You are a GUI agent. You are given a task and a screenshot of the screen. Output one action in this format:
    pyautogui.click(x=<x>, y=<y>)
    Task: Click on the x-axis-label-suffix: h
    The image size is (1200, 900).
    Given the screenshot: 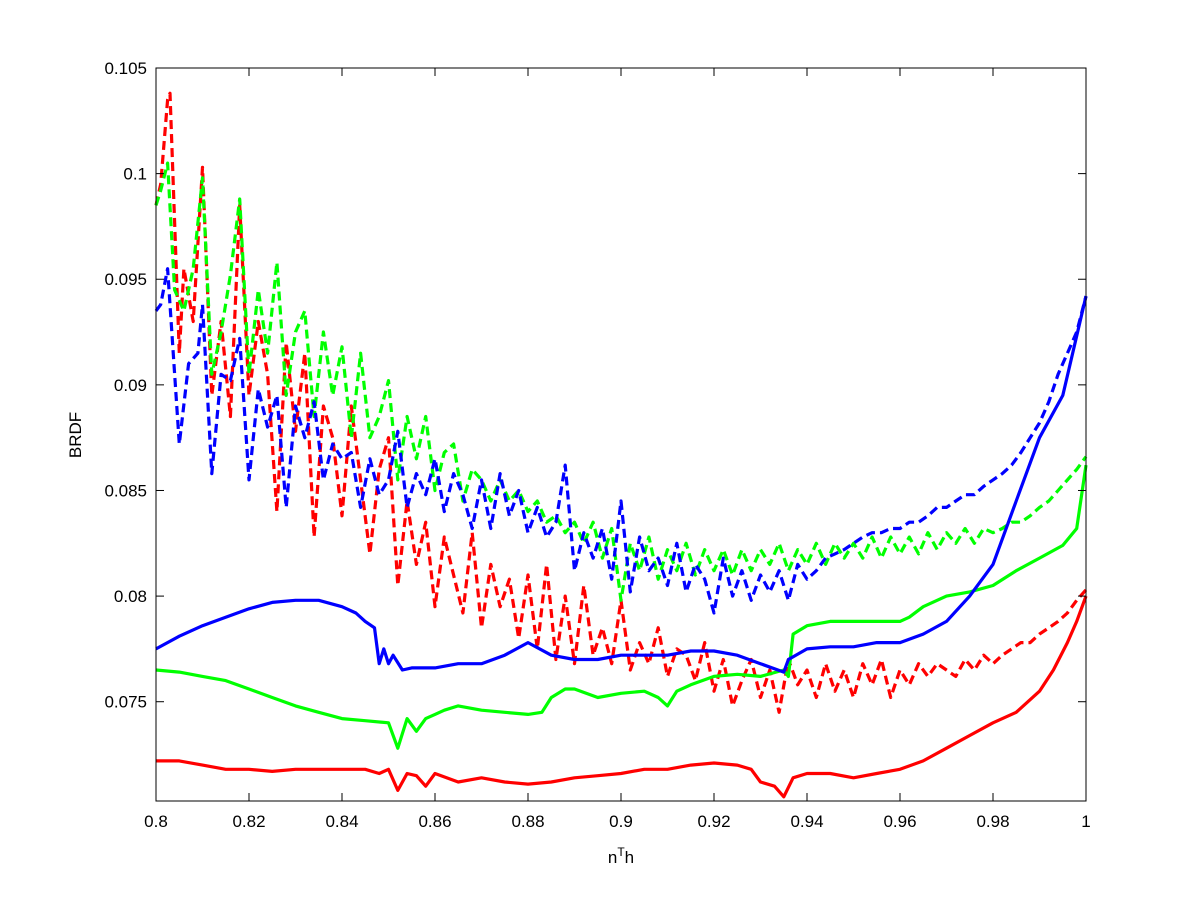 What is the action you would take?
    pyautogui.click(x=629, y=857)
    